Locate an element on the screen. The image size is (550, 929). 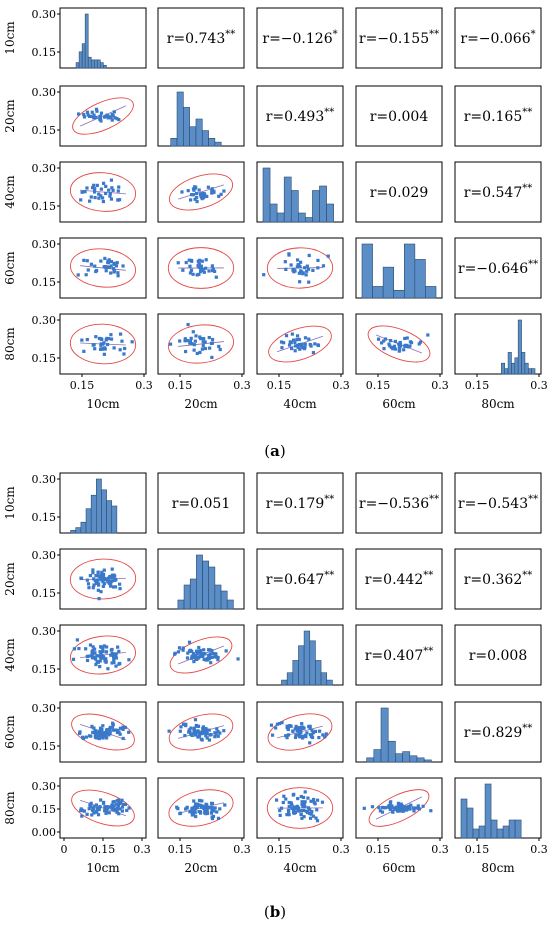
y-tick-label: 0.15 is located at coordinates (44, 52).